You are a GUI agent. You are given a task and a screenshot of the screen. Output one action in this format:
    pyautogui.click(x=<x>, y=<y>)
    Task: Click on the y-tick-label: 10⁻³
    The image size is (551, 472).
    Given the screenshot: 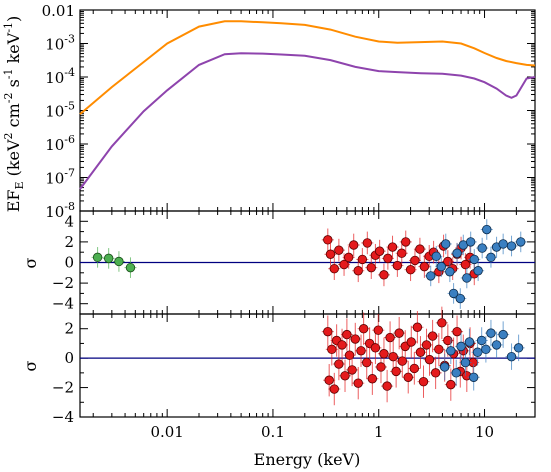 What is the action you would take?
    pyautogui.click(x=60, y=43)
    